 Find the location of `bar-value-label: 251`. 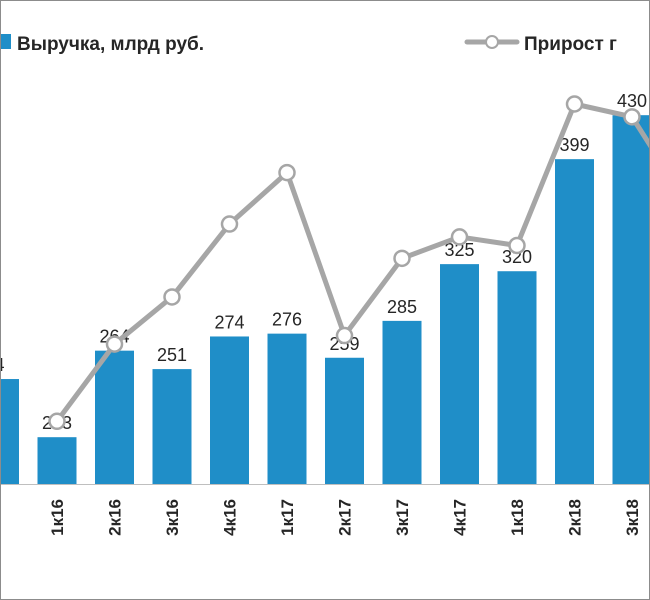

bar-value-label: 251 is located at coordinates (172, 355).